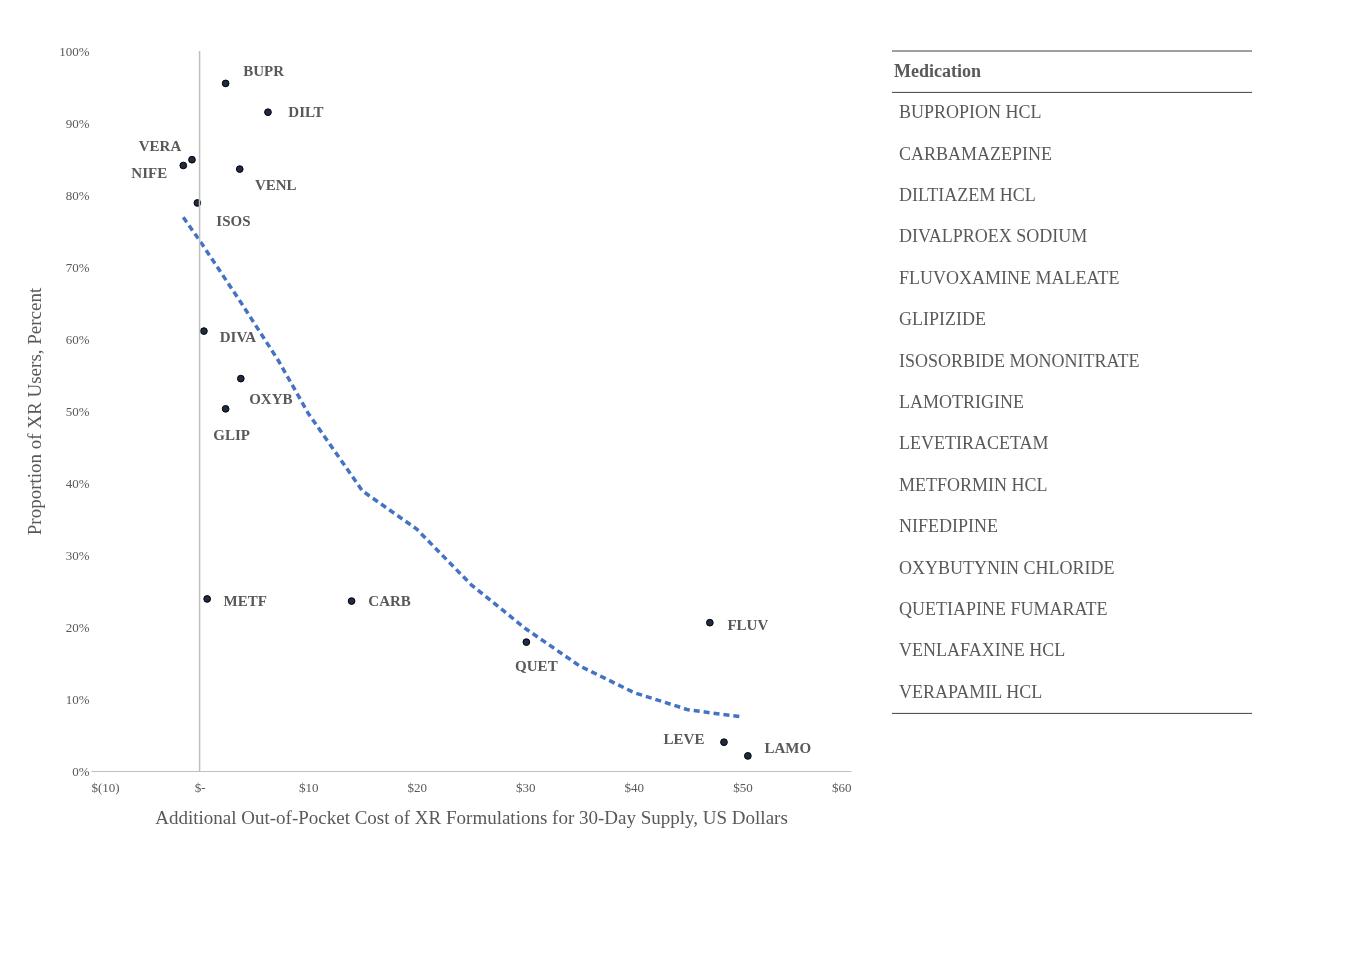 The height and width of the screenshot is (956, 1348). What do you see at coordinates (264, 71) in the screenshot?
I see `annotation: BUPR` at bounding box center [264, 71].